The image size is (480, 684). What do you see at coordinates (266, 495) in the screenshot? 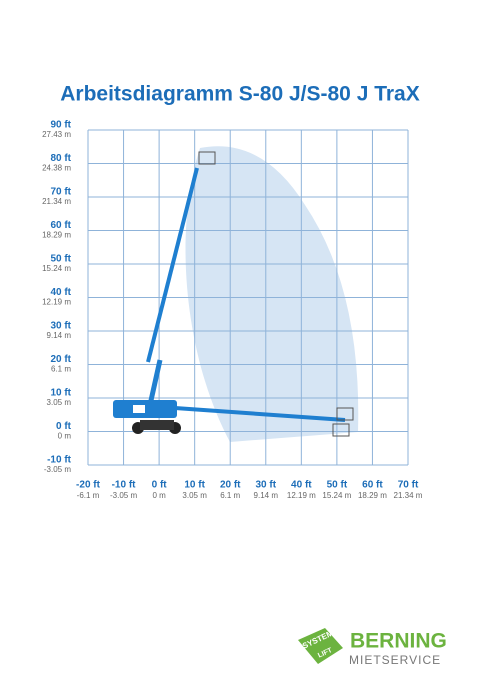
I see `x-tick-metric-label: 9.14 m` at bounding box center [266, 495].